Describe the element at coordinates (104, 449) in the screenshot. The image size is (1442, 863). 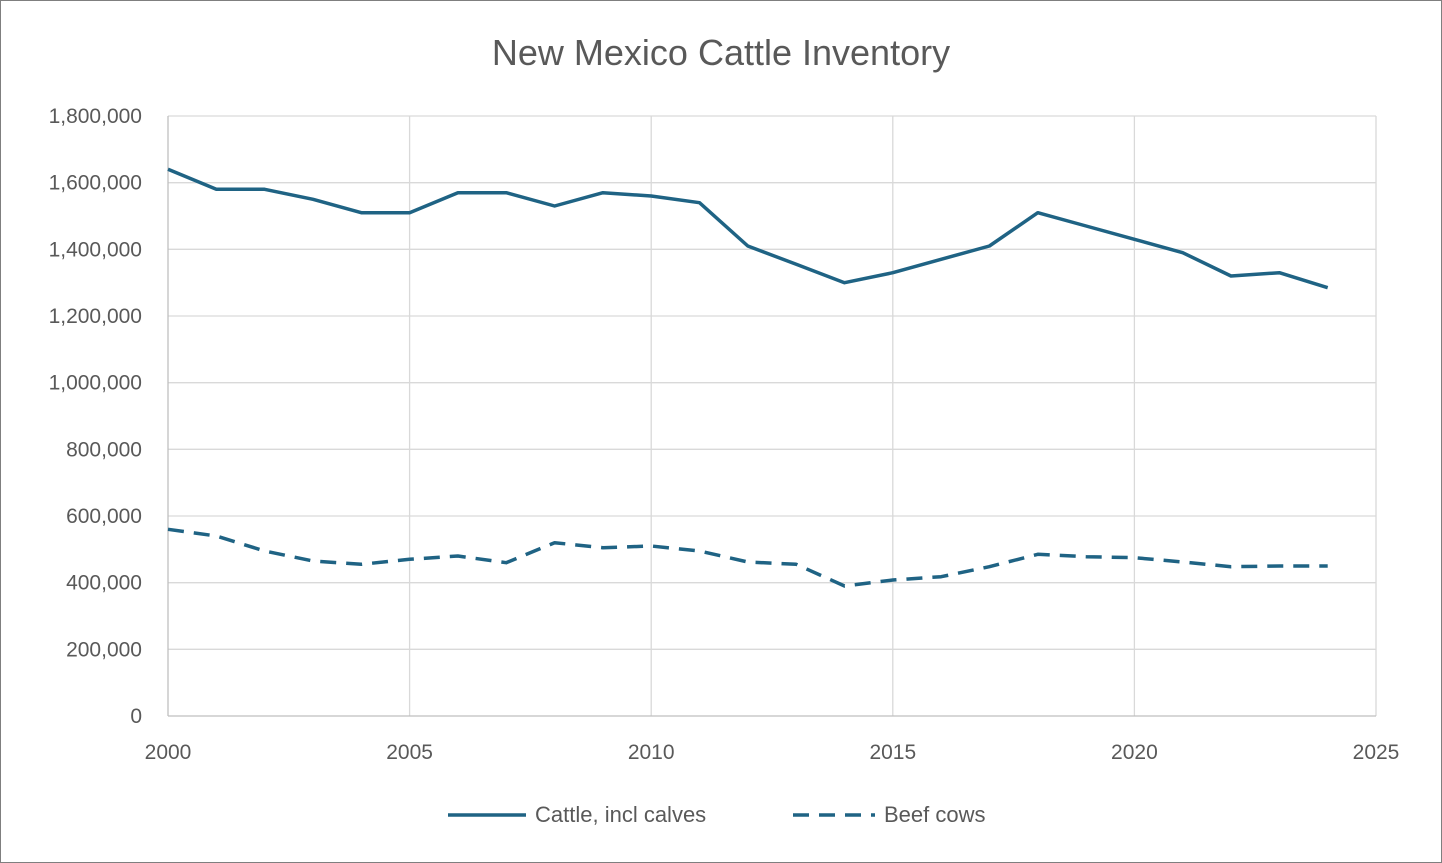
I see `y-tick-label: 800,000` at that location.